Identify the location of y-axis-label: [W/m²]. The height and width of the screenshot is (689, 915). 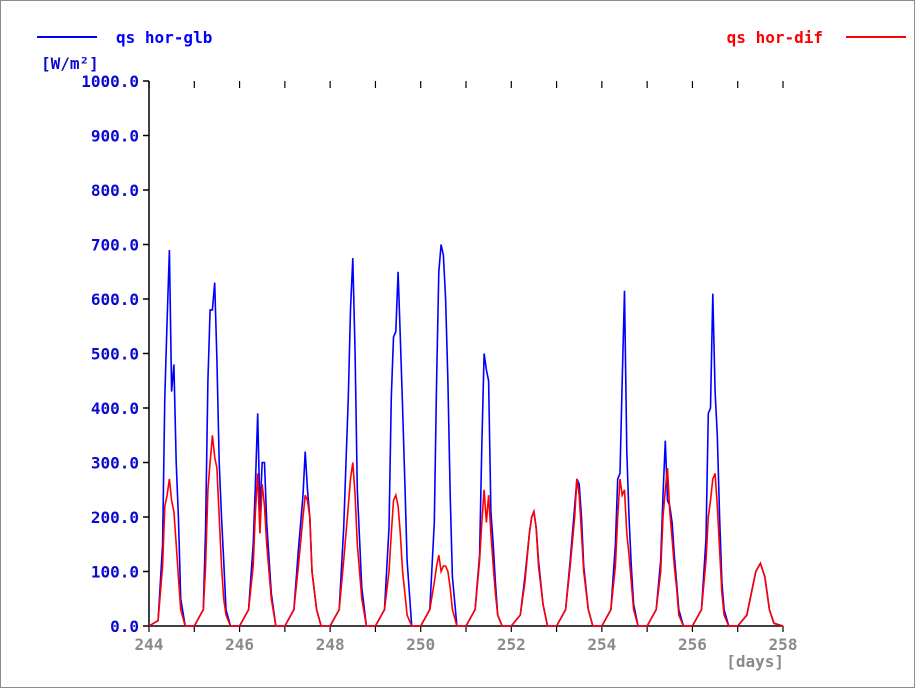
(70, 63).